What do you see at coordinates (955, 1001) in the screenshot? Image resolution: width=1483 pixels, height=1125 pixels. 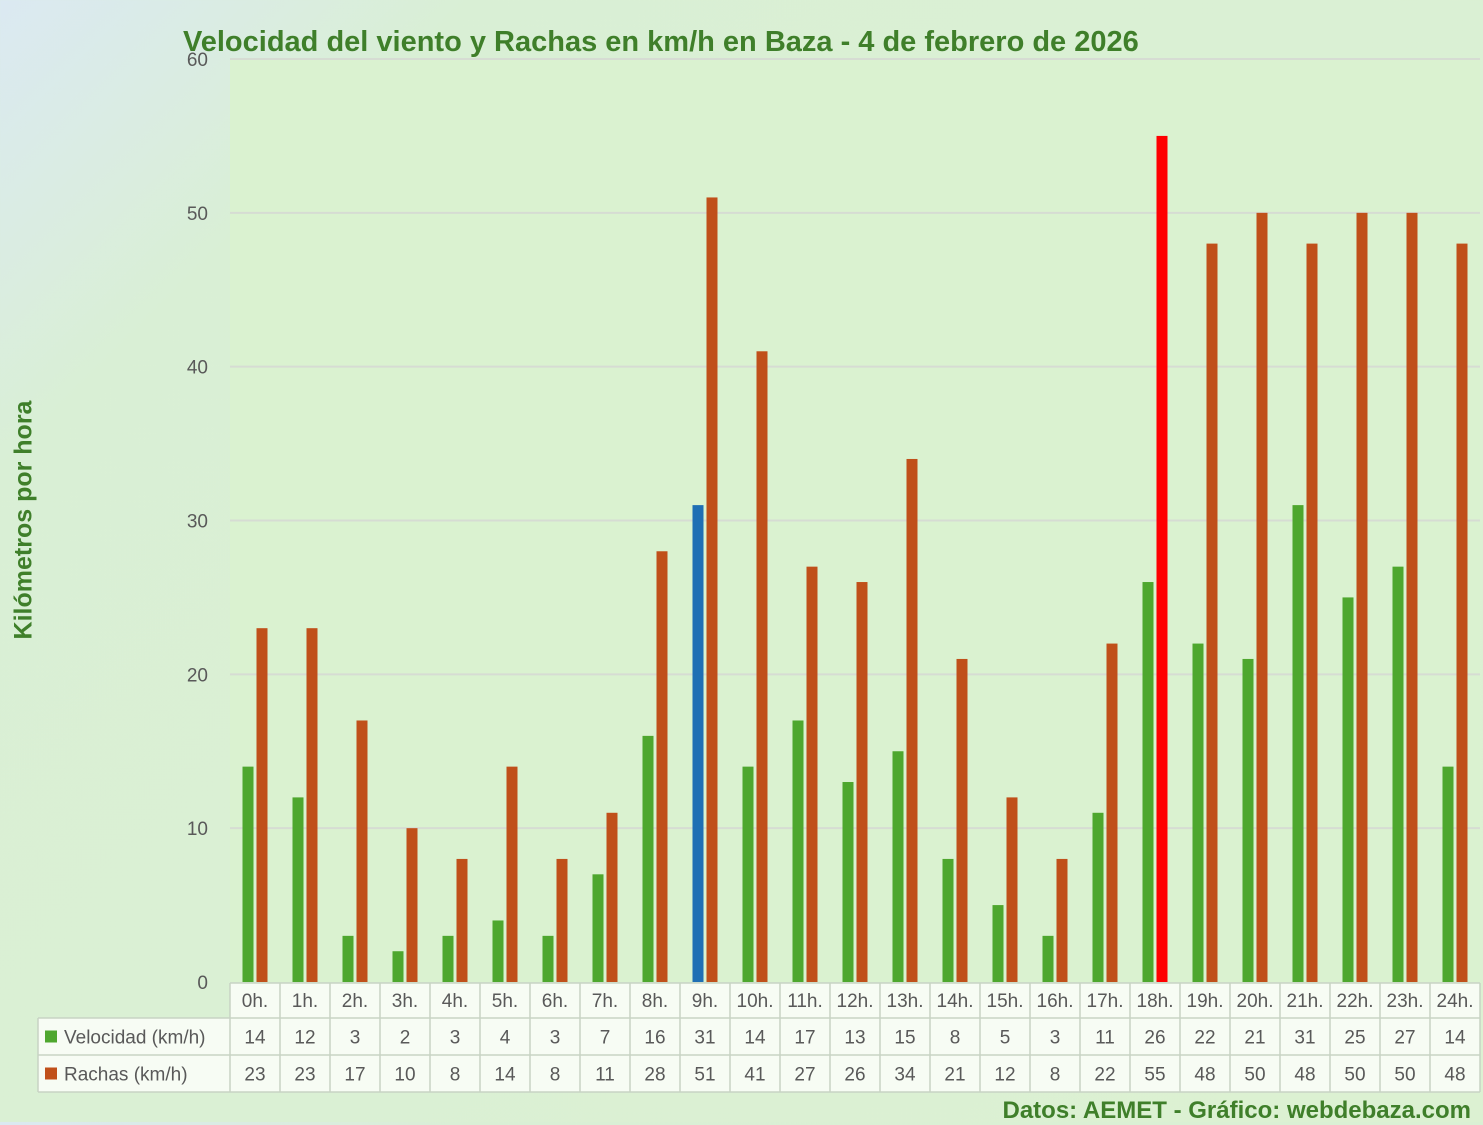 I see `x-tick-label-14: 14h.` at bounding box center [955, 1001].